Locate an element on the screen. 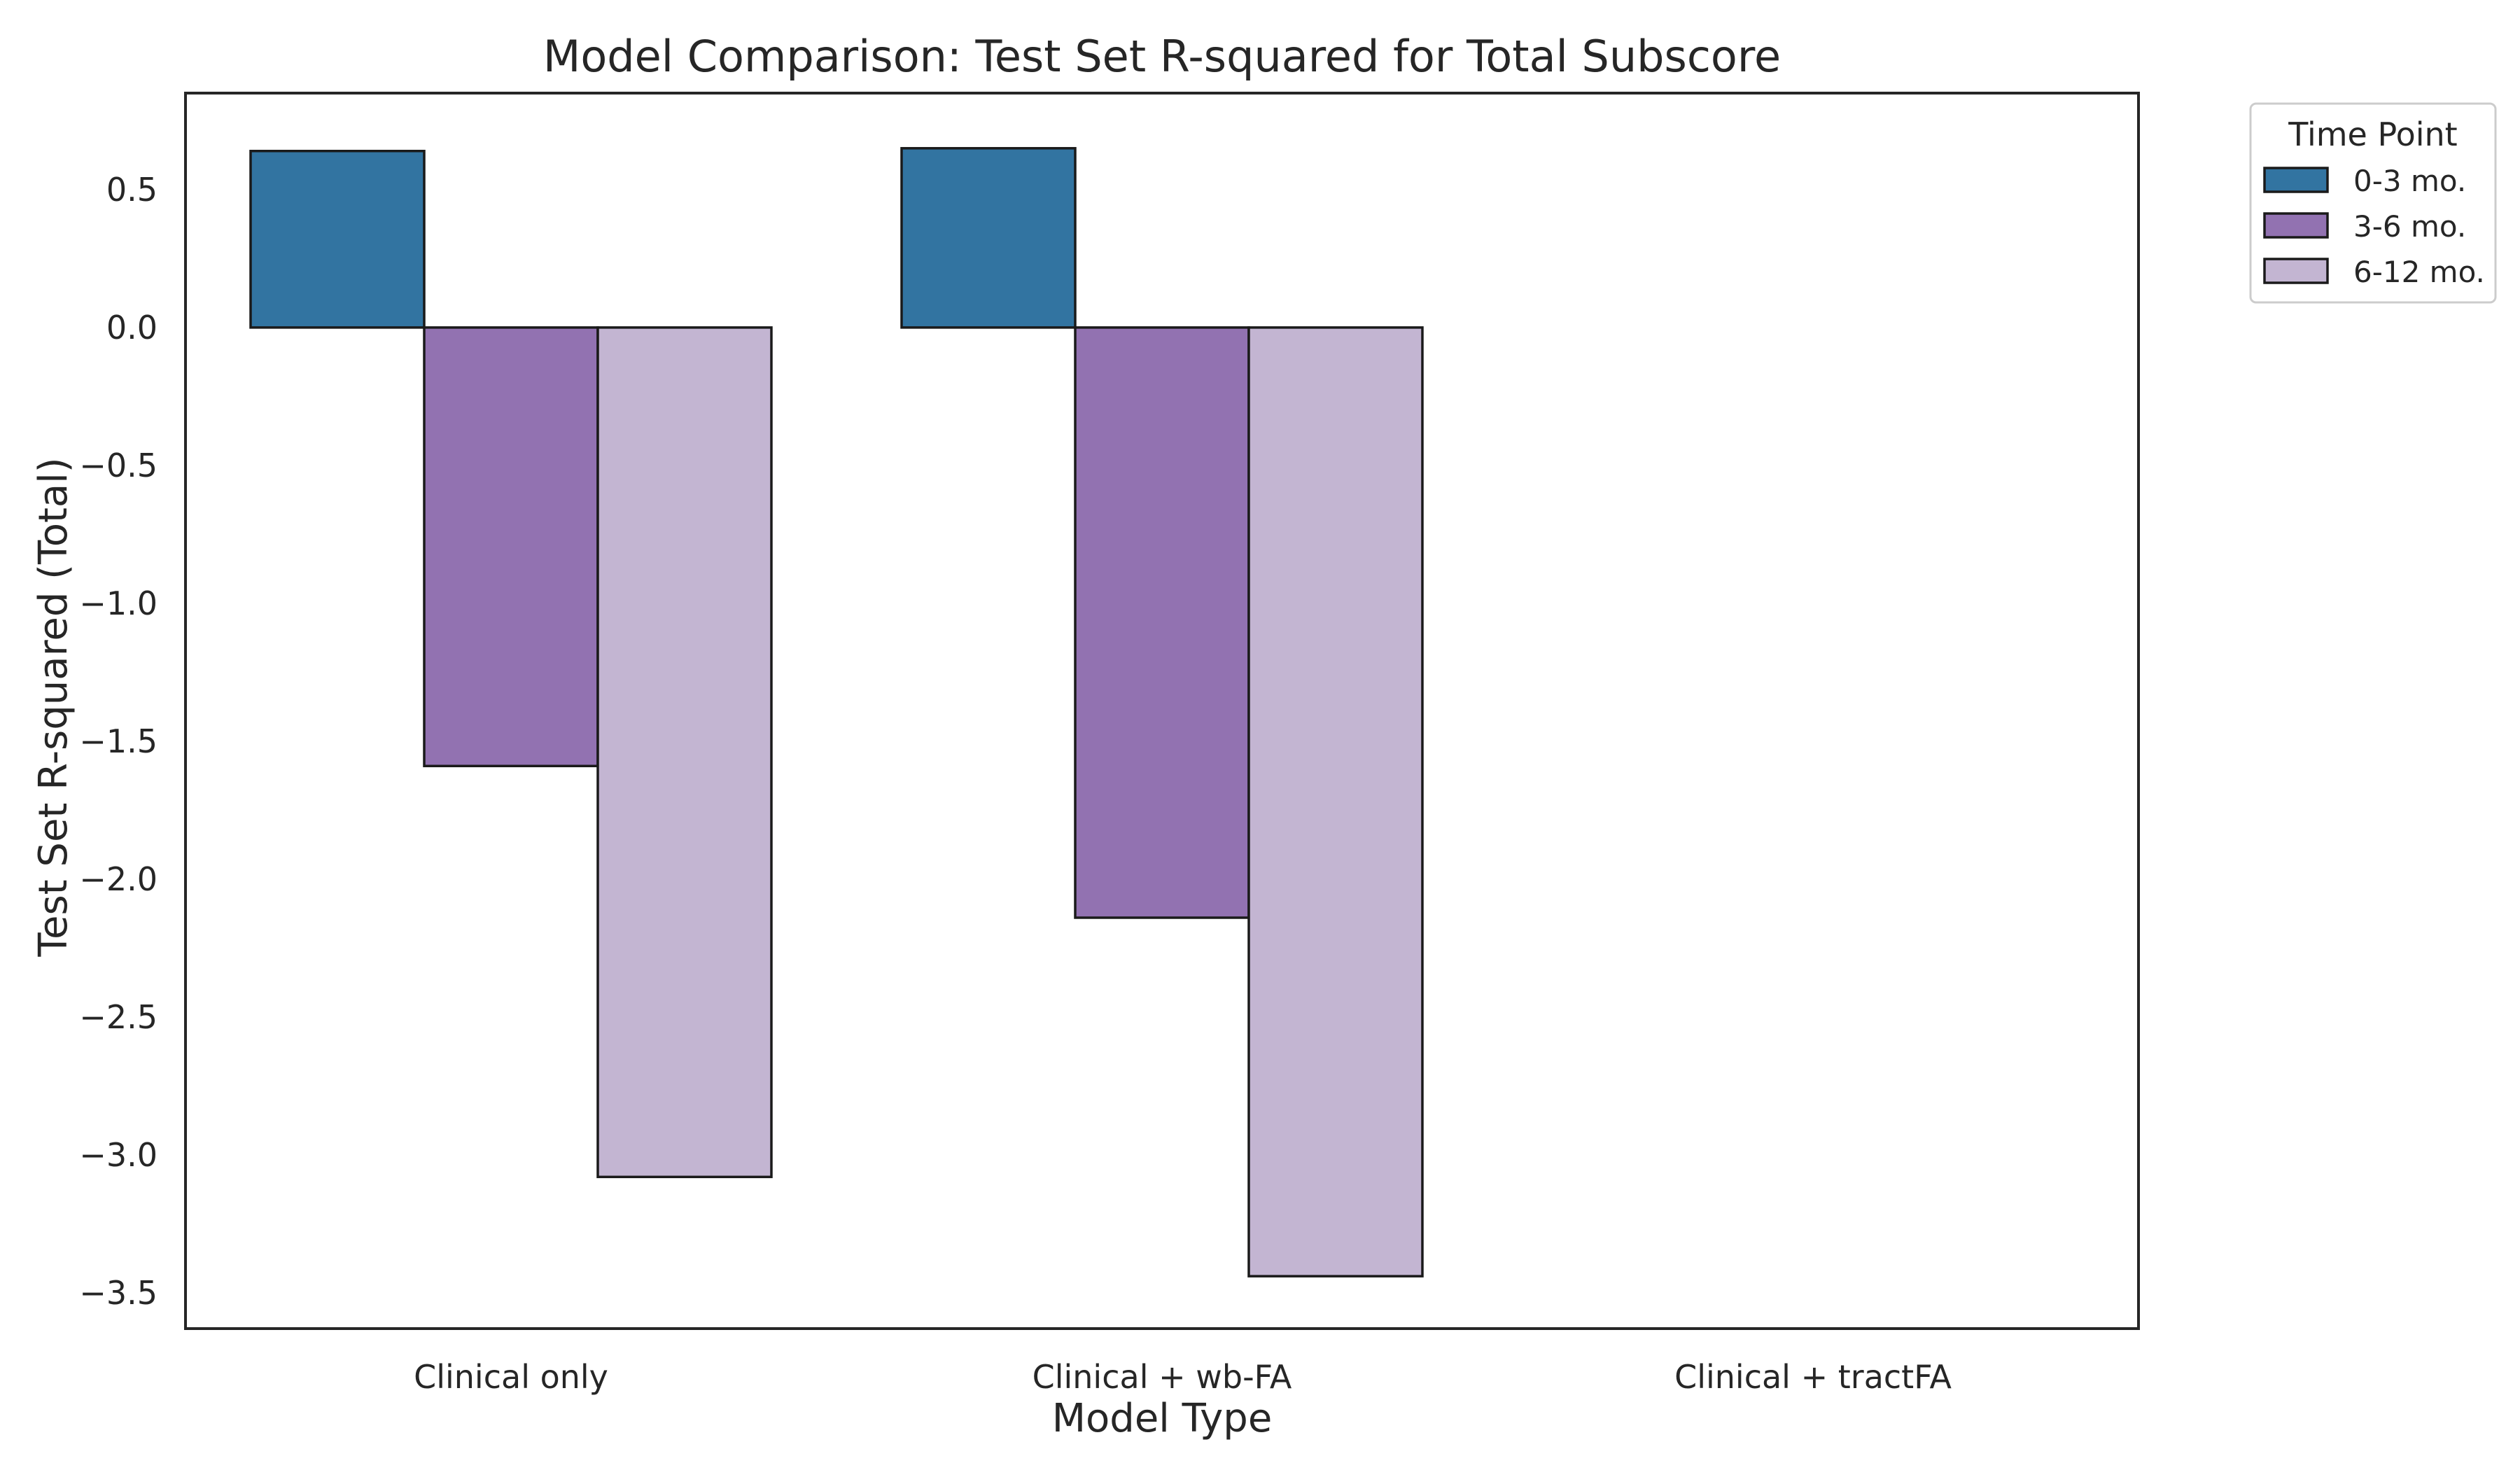  legend-frame is located at coordinates (2373, 203).